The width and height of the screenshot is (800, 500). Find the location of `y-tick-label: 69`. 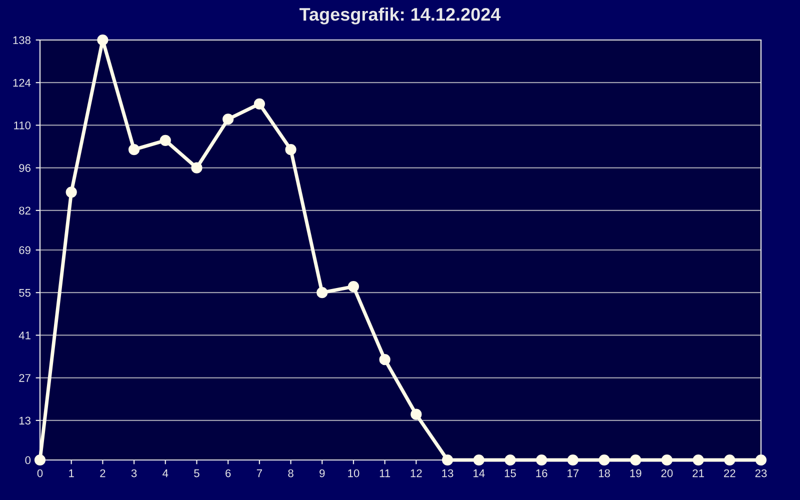

y-tick-label: 69 is located at coordinates (24, 250).